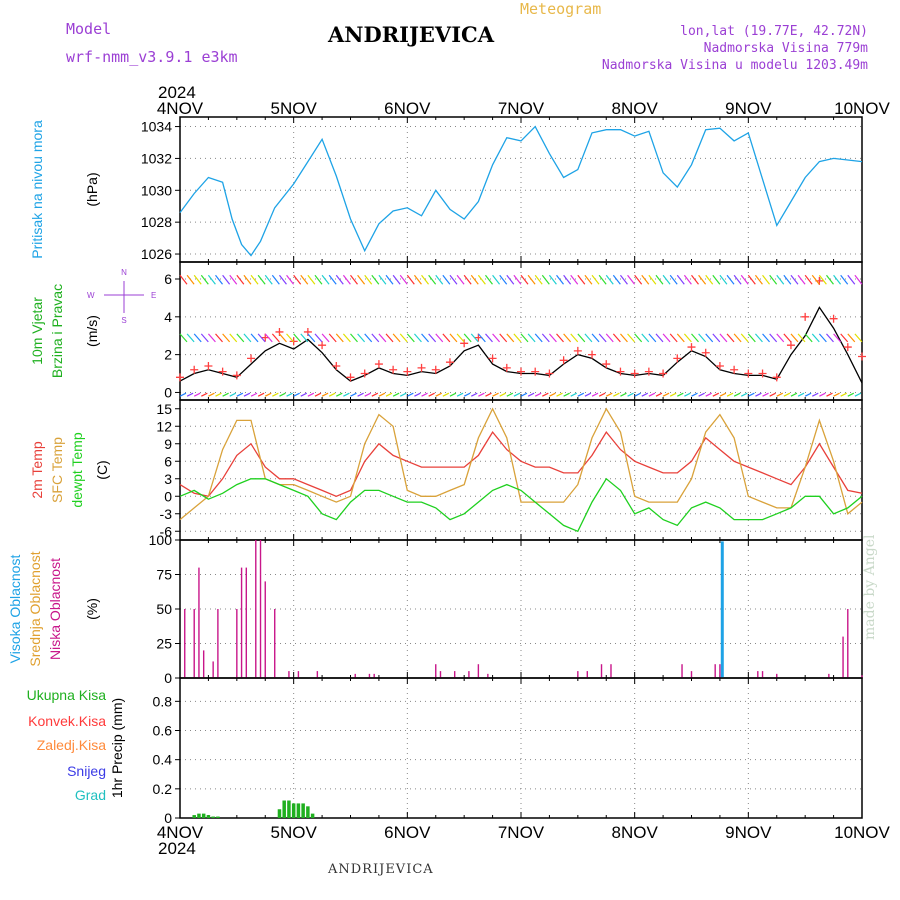  What do you see at coordinates (153, 295) in the screenshot?
I see `compass-e: E` at bounding box center [153, 295].